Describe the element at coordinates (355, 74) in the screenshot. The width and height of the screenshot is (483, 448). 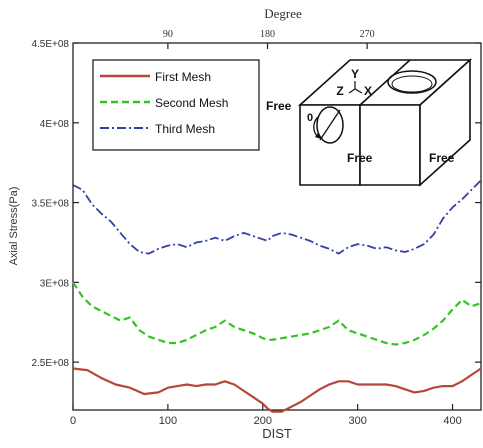
I see `axis-y-label: Y` at that location.